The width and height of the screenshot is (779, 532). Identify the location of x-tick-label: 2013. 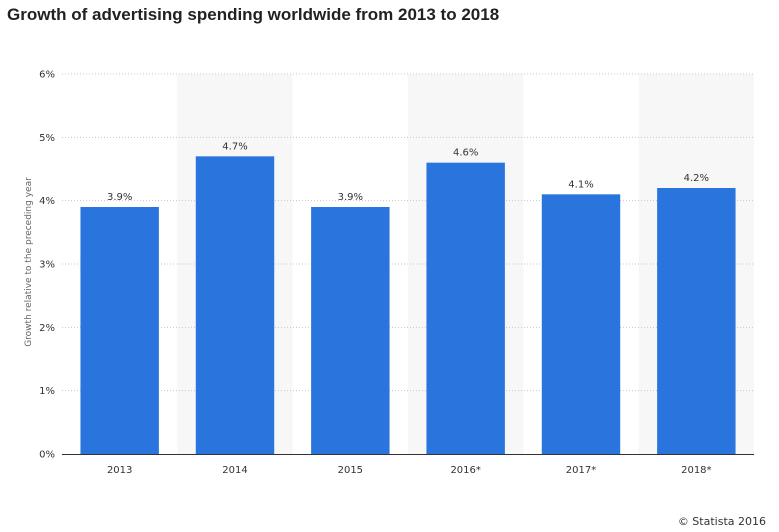
(119, 470).